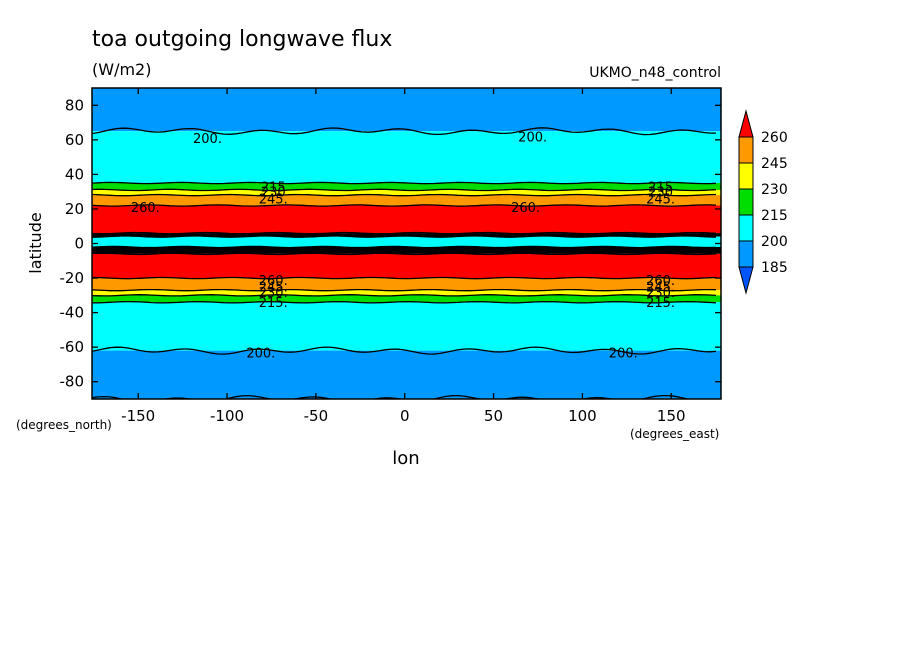 The image size is (904, 654). What do you see at coordinates (774, 138) in the screenshot?
I see `colorbar-label-0: 260` at bounding box center [774, 138].